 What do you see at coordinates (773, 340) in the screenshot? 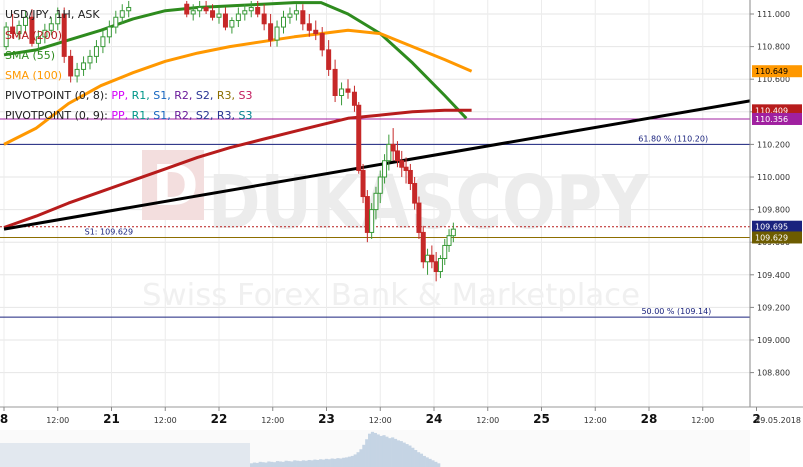
I see `y-tick-label: 109.000` at bounding box center [773, 340].